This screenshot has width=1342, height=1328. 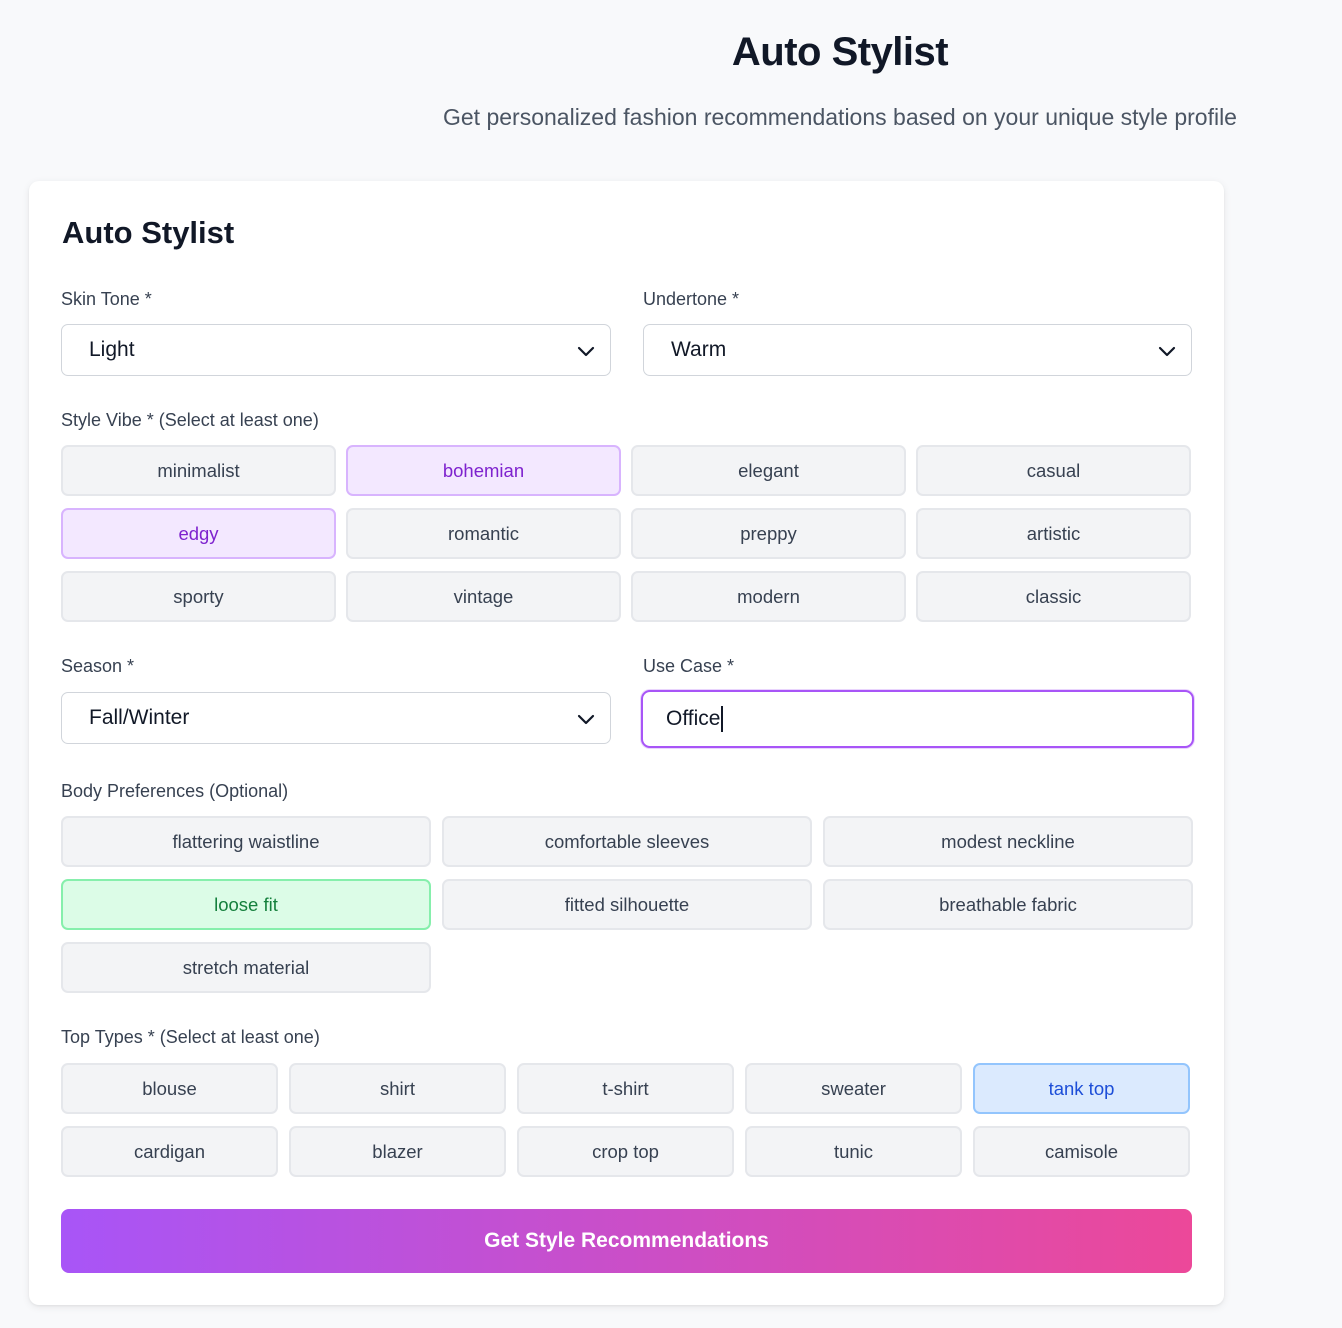 What do you see at coordinates (336, 718) in the screenshot?
I see `season-select: Fall/Winter` at bounding box center [336, 718].